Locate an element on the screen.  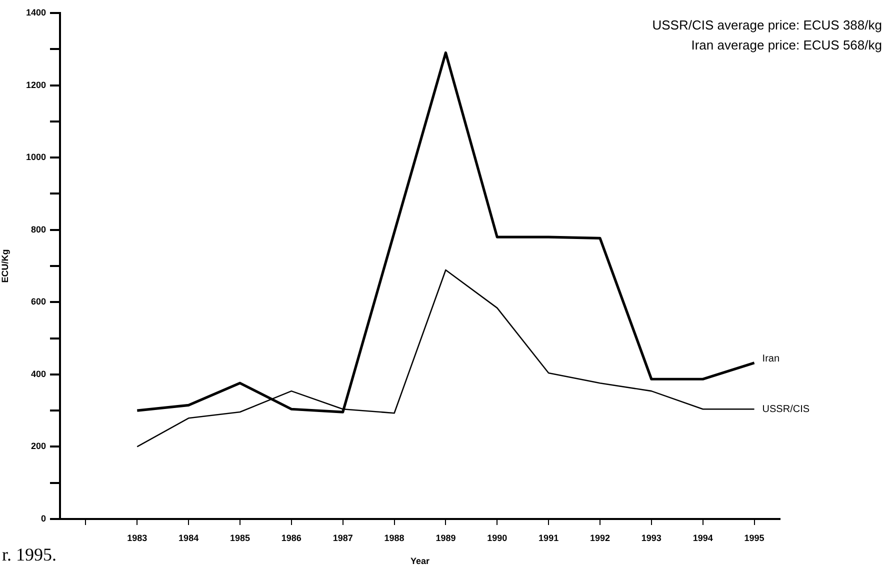
x-tick-label: 1993 is located at coordinates (651, 537).